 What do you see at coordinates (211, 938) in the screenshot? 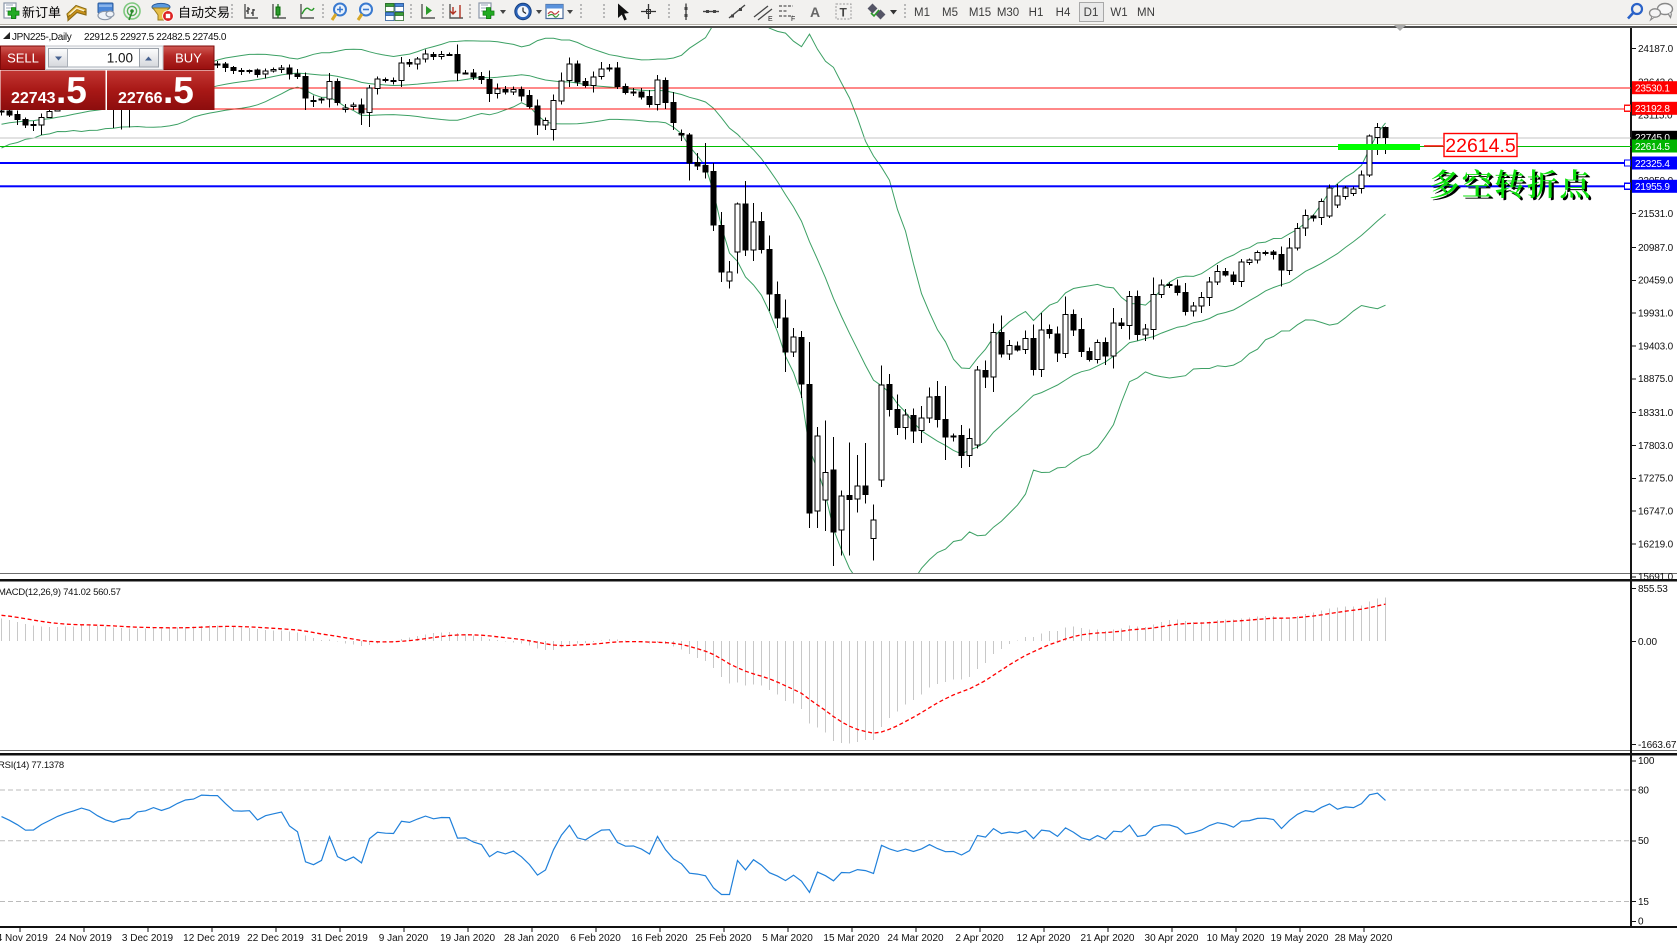
I see `svg-text: 12 Dec 2019` at bounding box center [211, 938].